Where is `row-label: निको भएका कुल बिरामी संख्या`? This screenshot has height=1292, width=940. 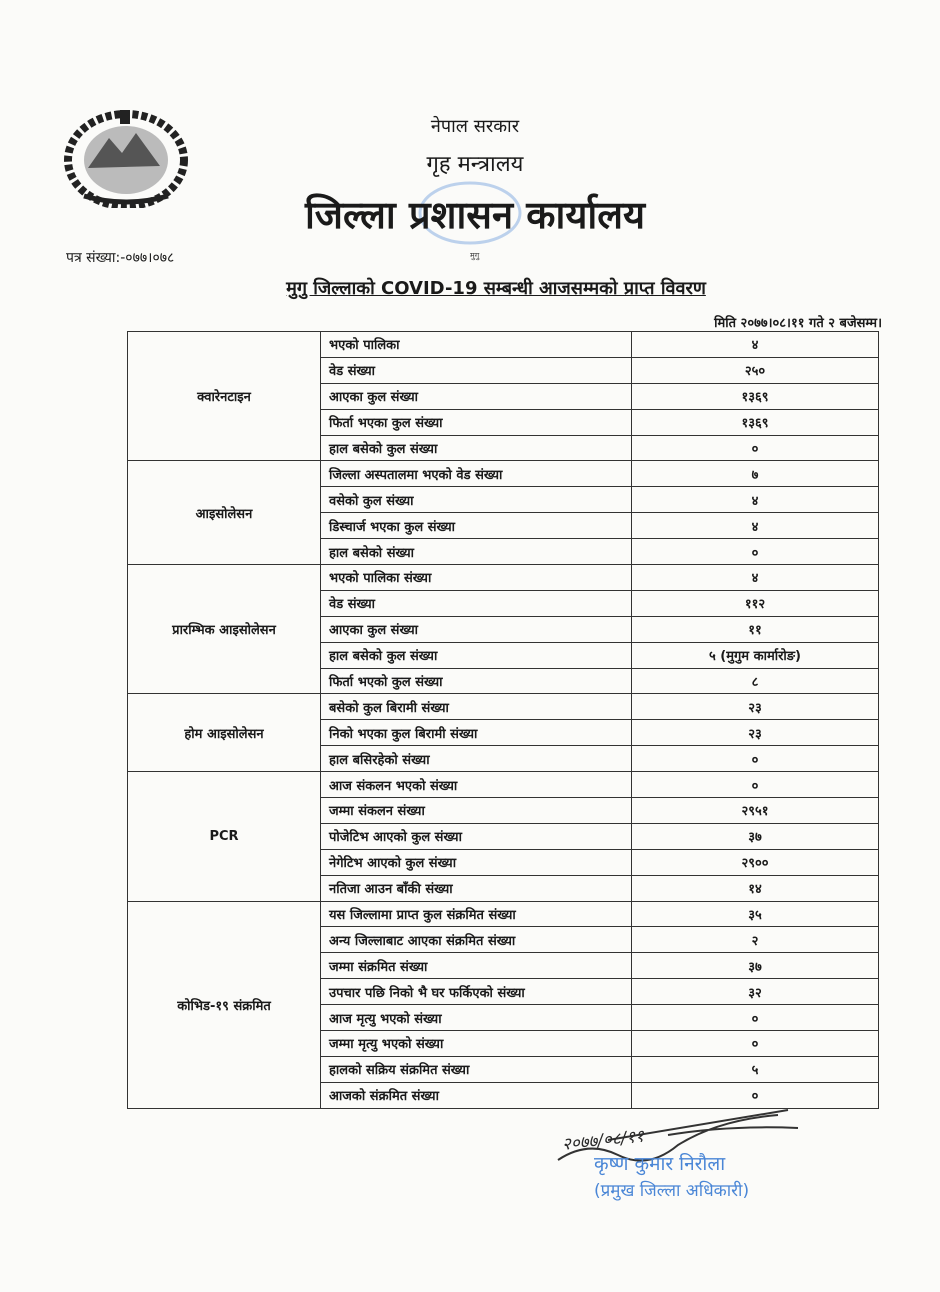 row-label: निको भएका कुल बिरामी संख्या is located at coordinates (476, 733).